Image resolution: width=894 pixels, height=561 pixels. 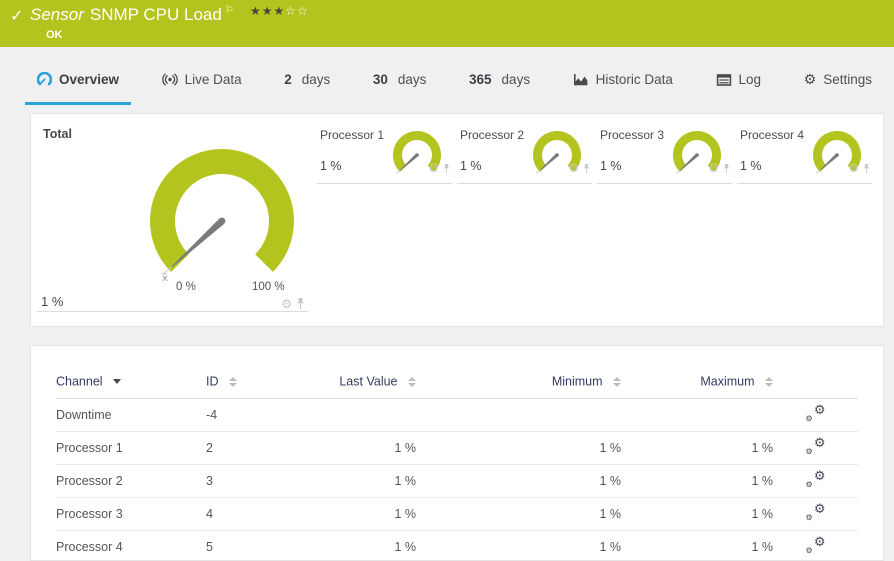 I want to click on page-title: Sensor SNMP CPU Load ⚐, so click(x=132, y=15).